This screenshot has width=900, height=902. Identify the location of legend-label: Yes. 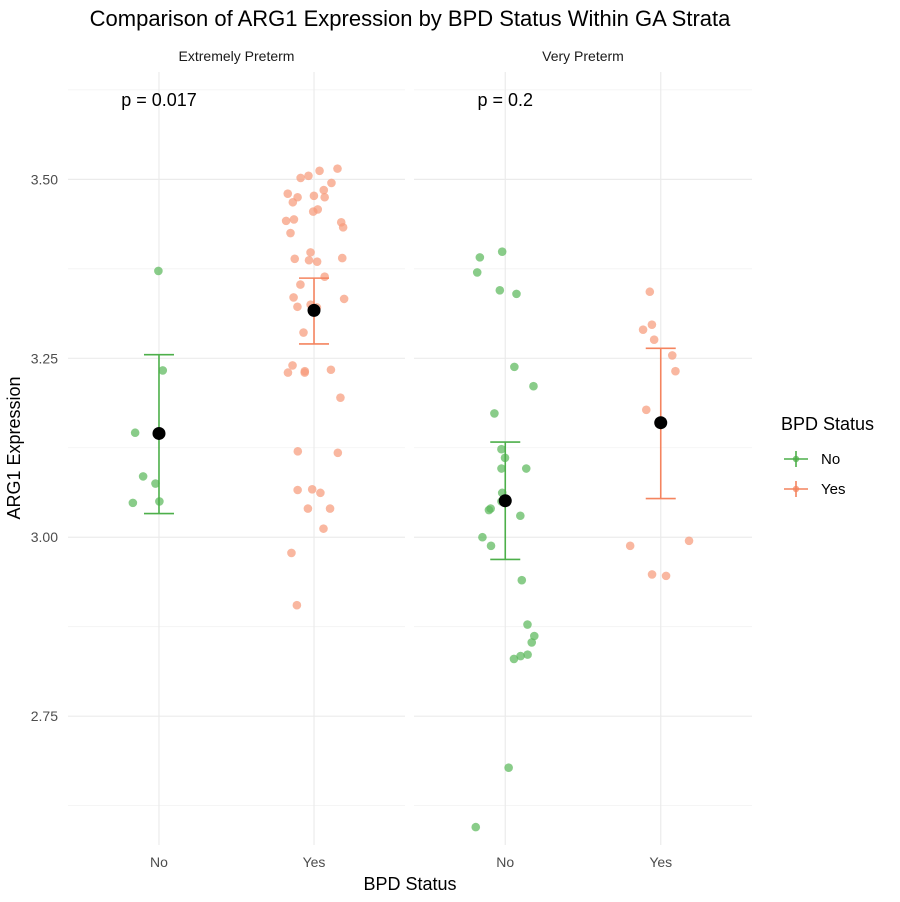
(833, 489).